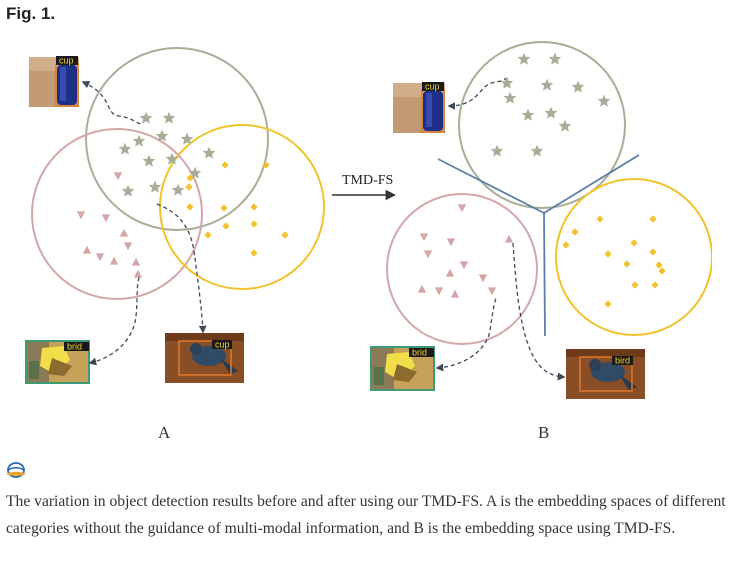 This screenshot has height=564, width=734. I want to click on bird-class-cluster-a, so click(117, 214).